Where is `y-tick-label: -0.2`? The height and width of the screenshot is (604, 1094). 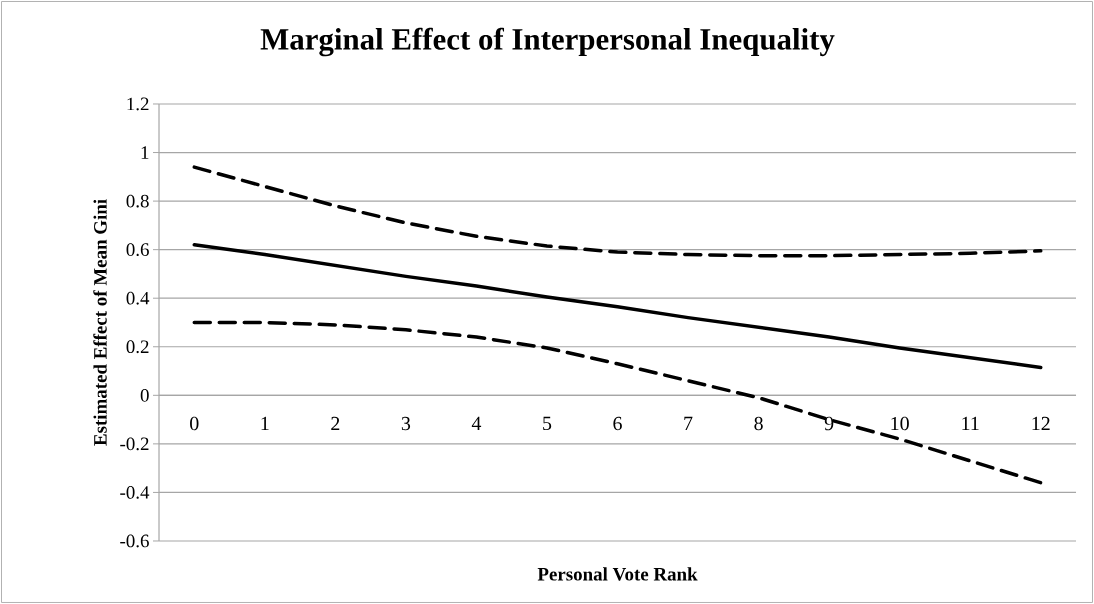 y-tick-label: -0.2 is located at coordinates (134, 444).